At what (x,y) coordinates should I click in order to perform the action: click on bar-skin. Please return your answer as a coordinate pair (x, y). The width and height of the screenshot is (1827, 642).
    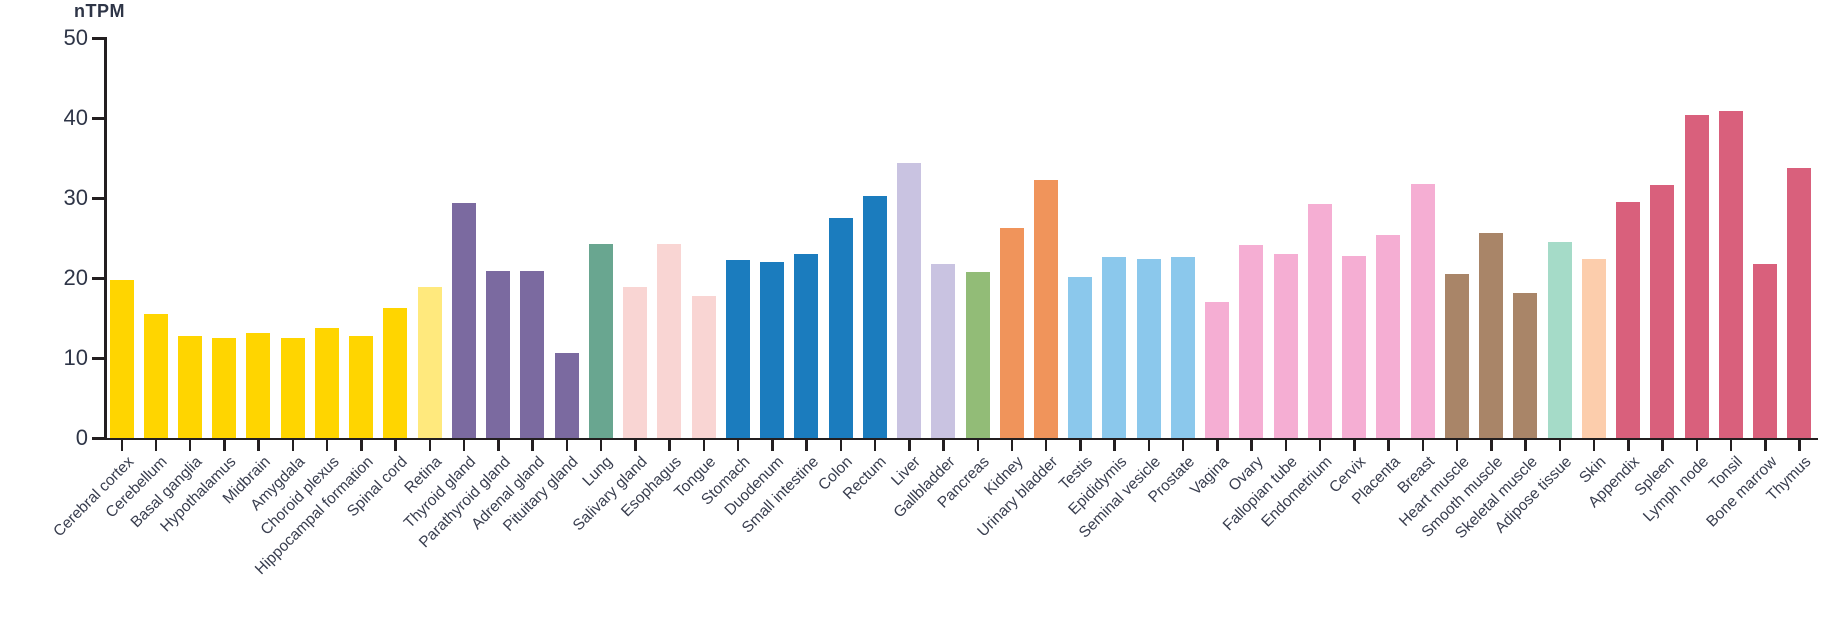
    Looking at the image, I should click on (1593, 348).